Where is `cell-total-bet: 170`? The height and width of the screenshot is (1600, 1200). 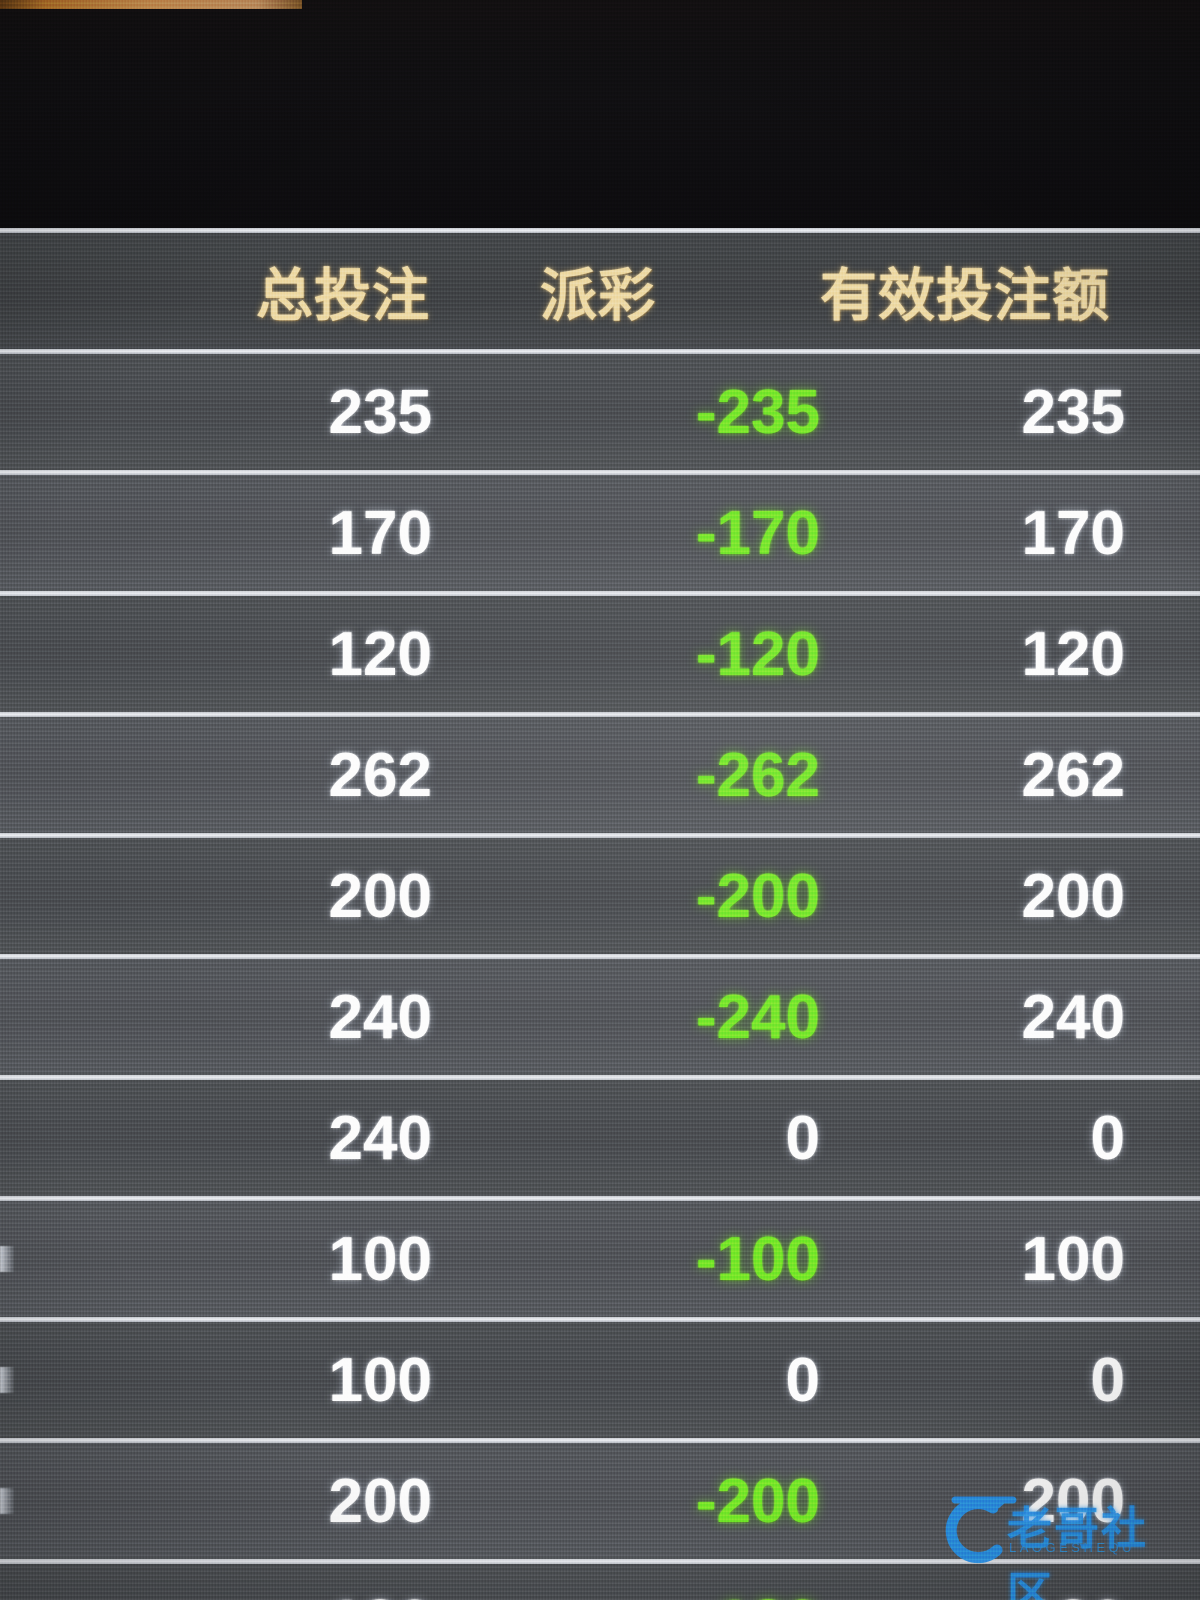 cell-total-bet: 170 is located at coordinates (240, 533).